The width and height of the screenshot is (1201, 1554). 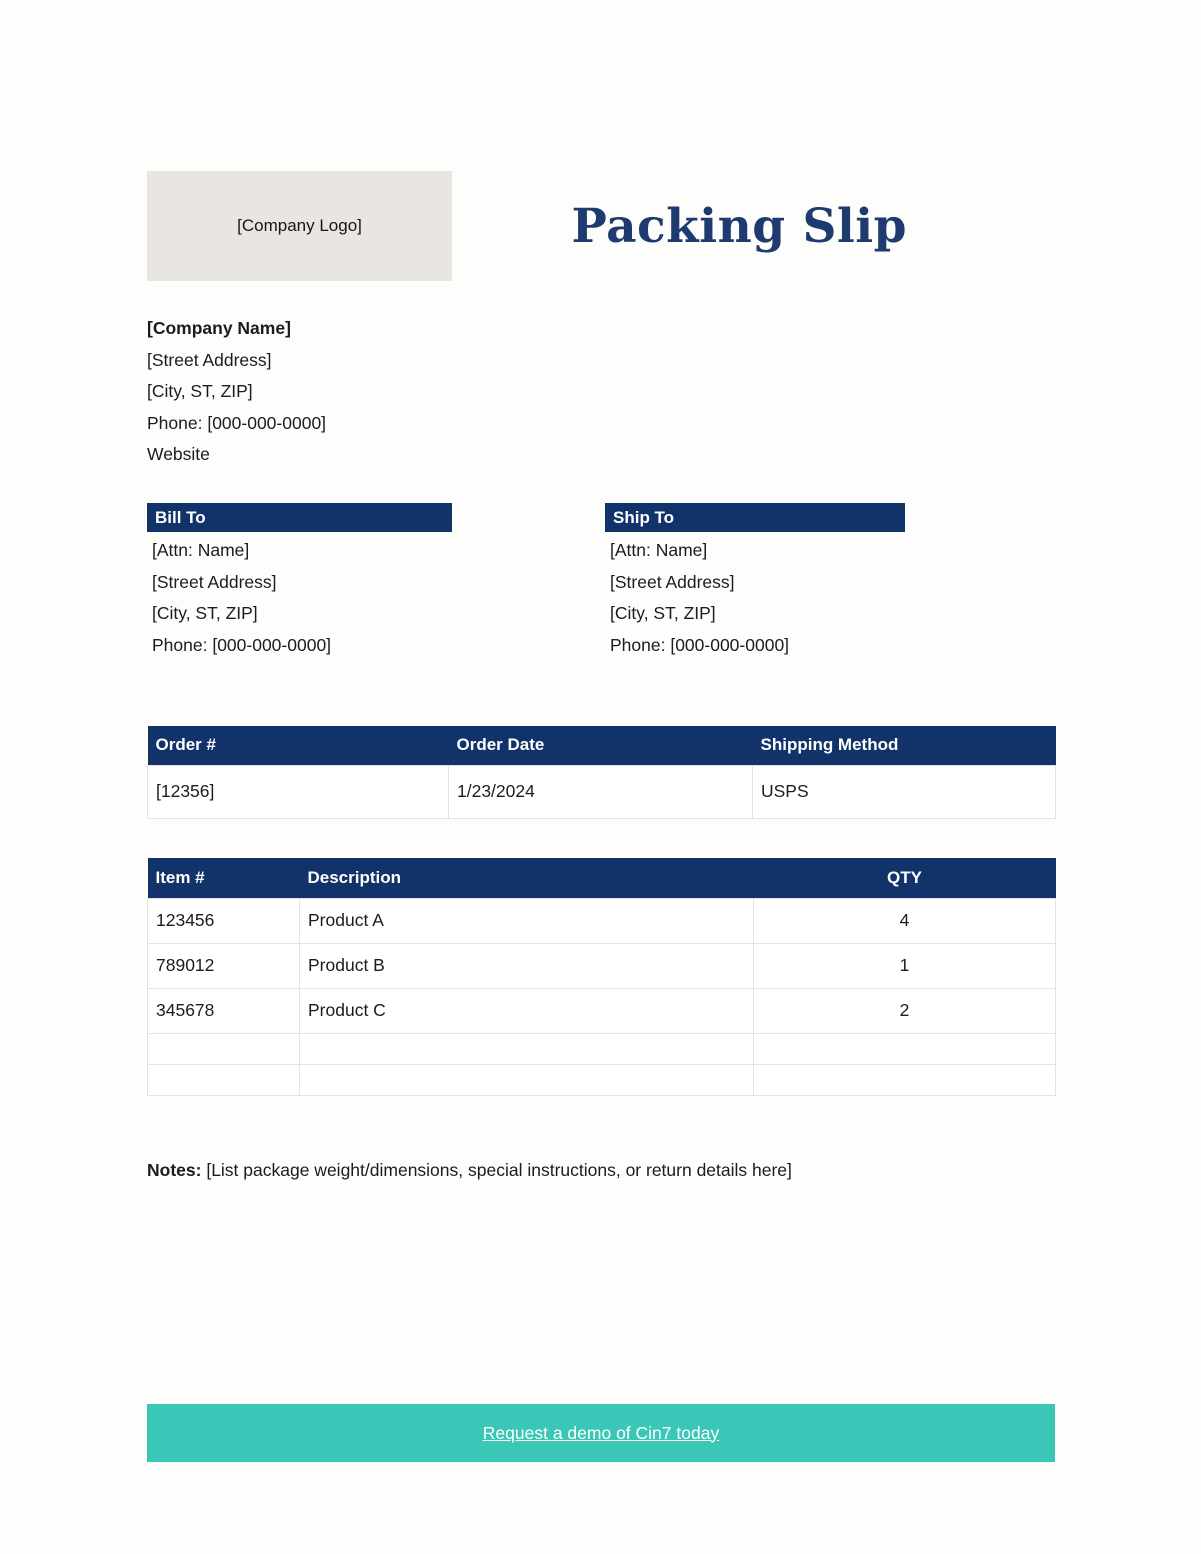 What do you see at coordinates (223, 920) in the screenshot?
I see `item-number-cell: 123456` at bounding box center [223, 920].